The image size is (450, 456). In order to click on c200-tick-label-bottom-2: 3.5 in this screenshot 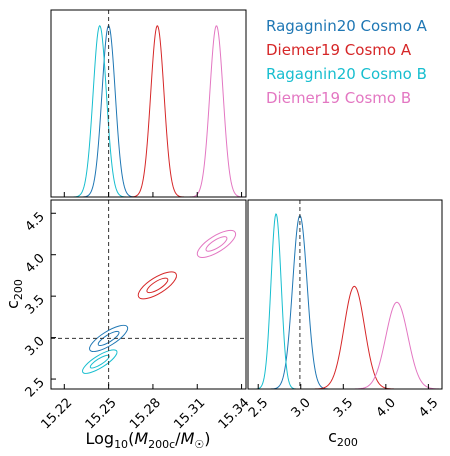, I will do `click(343, 407)`.